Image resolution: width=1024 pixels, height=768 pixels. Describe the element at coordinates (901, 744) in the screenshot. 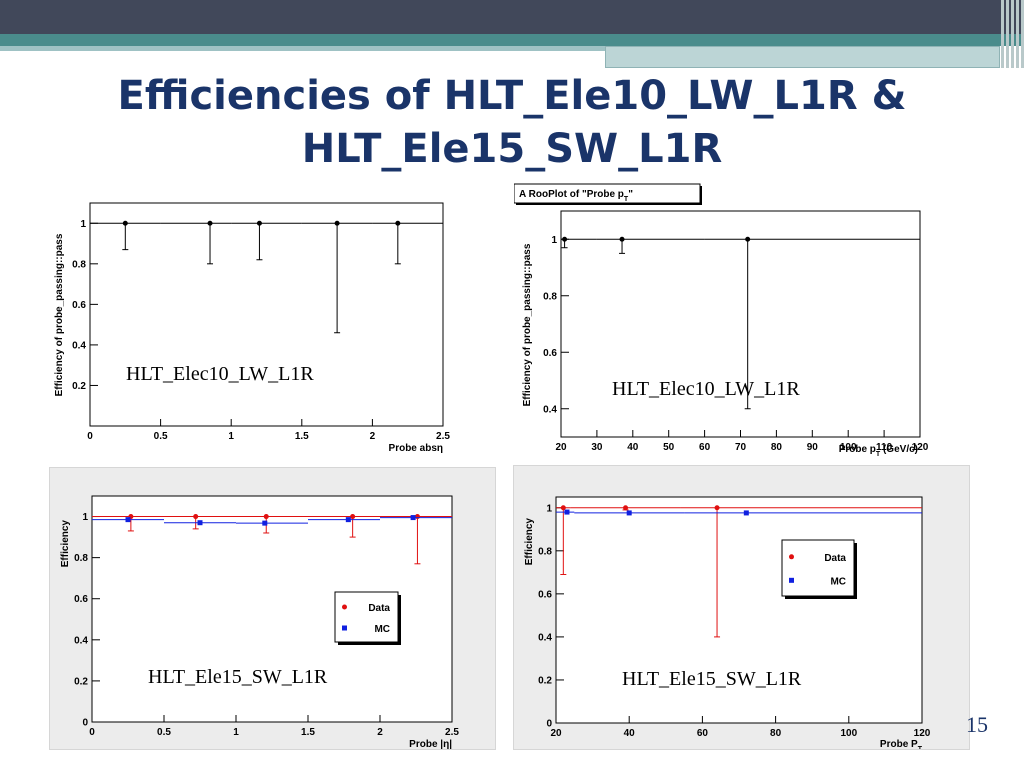

I see `x-axis-label: Probe PT` at that location.